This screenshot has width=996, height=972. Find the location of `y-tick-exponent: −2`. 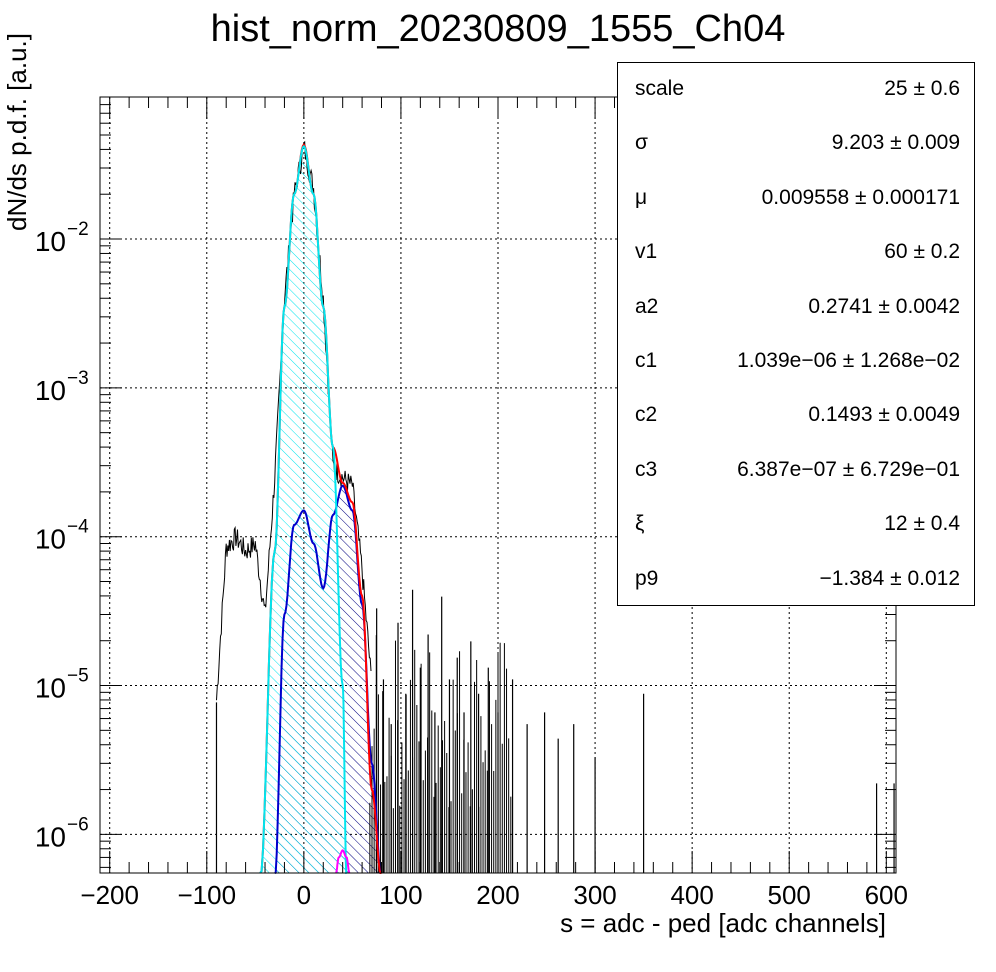

y-tick-exponent: −2 is located at coordinates (78, 229).